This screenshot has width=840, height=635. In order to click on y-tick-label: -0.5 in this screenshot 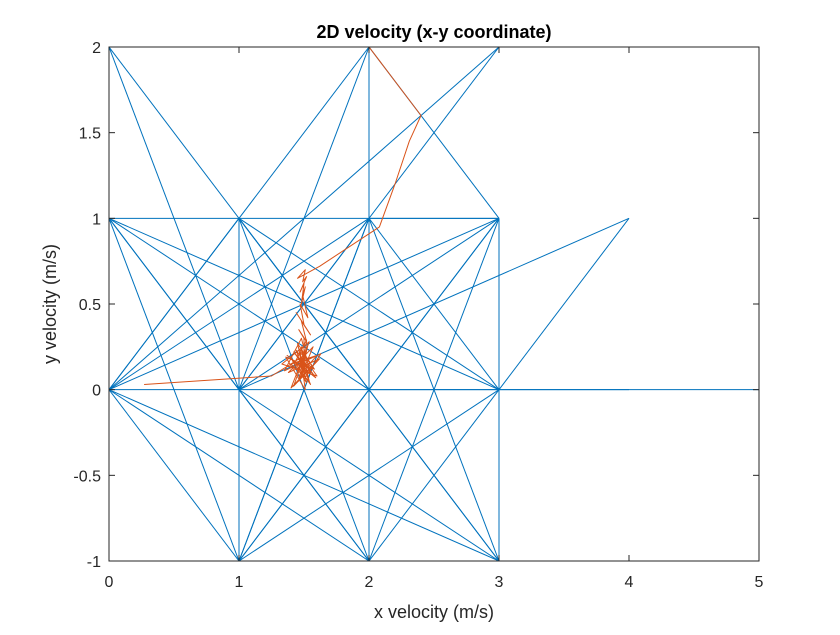, I will do `click(87, 476)`.